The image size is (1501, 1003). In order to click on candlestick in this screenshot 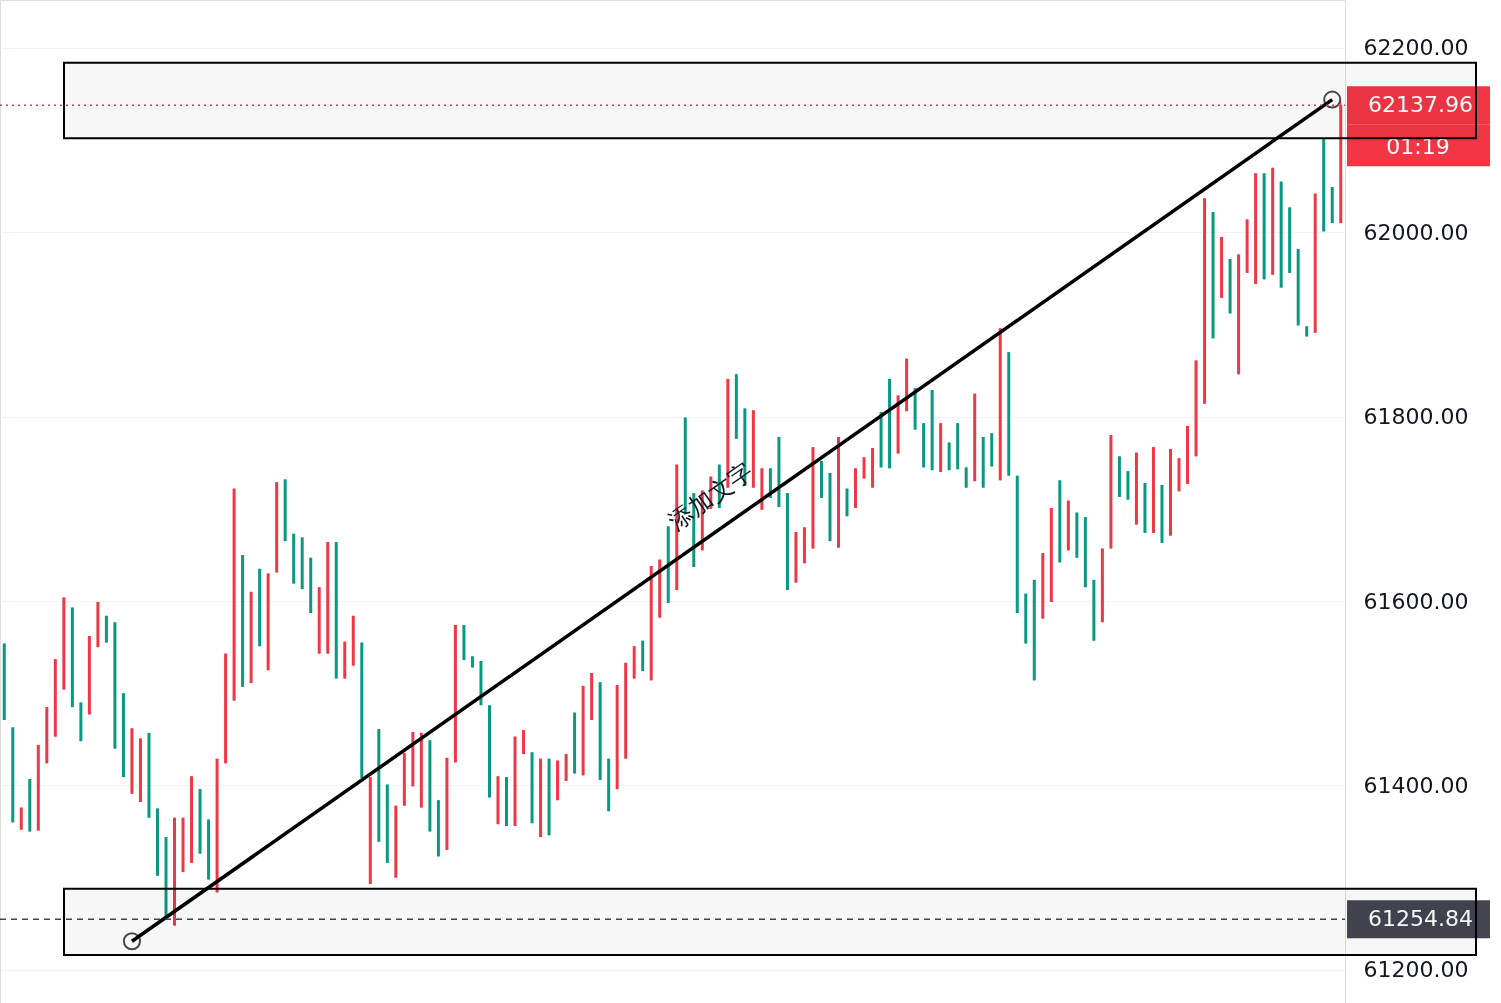, I will do `click(966, 477)`.